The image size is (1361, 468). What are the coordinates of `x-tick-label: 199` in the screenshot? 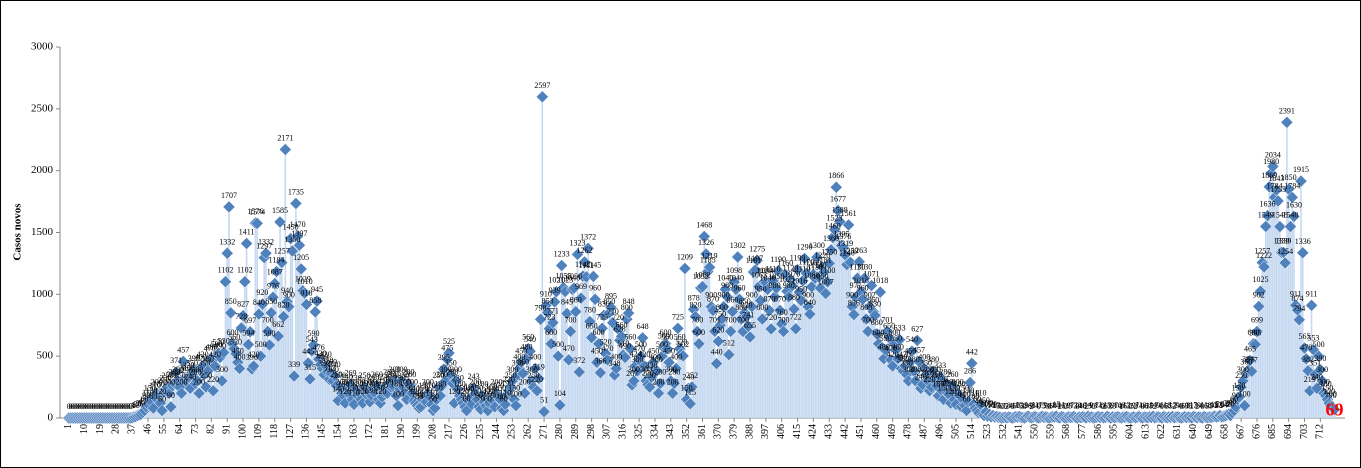 It's located at (417, 431).